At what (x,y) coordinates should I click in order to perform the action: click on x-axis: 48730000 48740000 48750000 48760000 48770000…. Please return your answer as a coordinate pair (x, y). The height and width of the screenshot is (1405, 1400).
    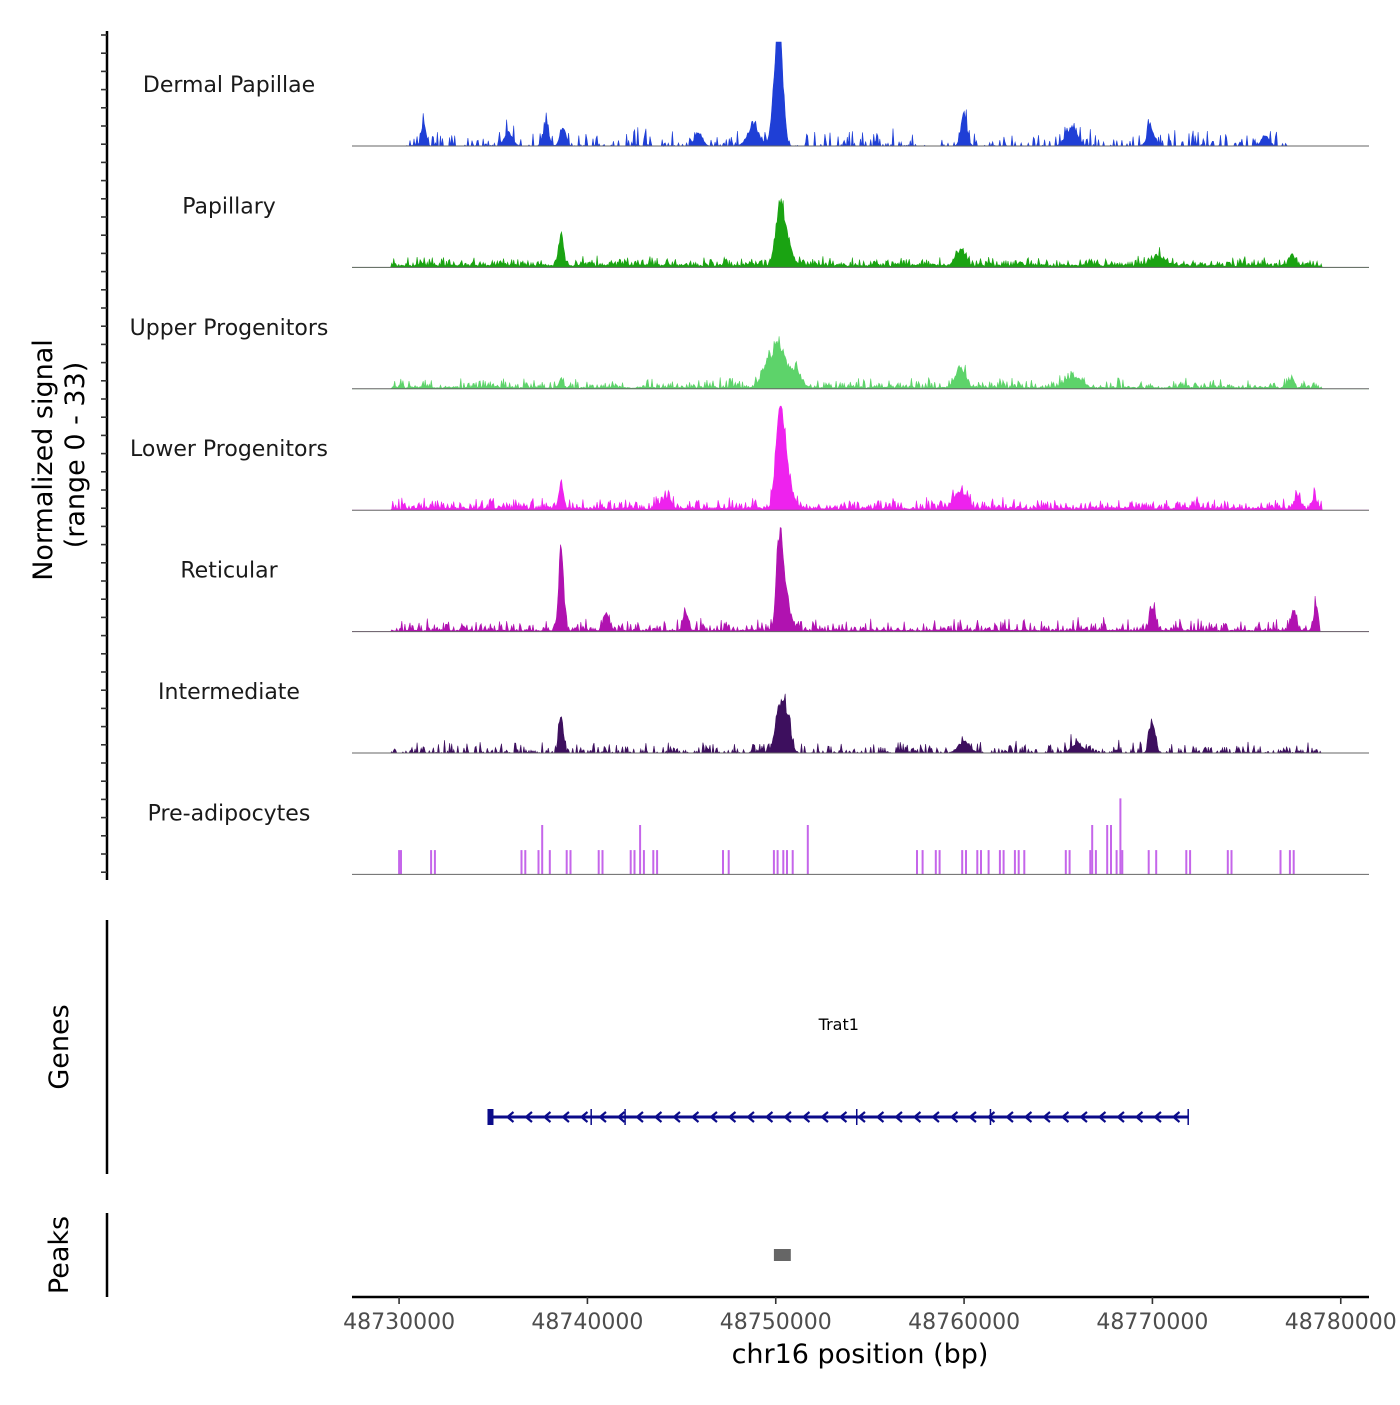
    Looking at the image, I should click on (870, 1315).